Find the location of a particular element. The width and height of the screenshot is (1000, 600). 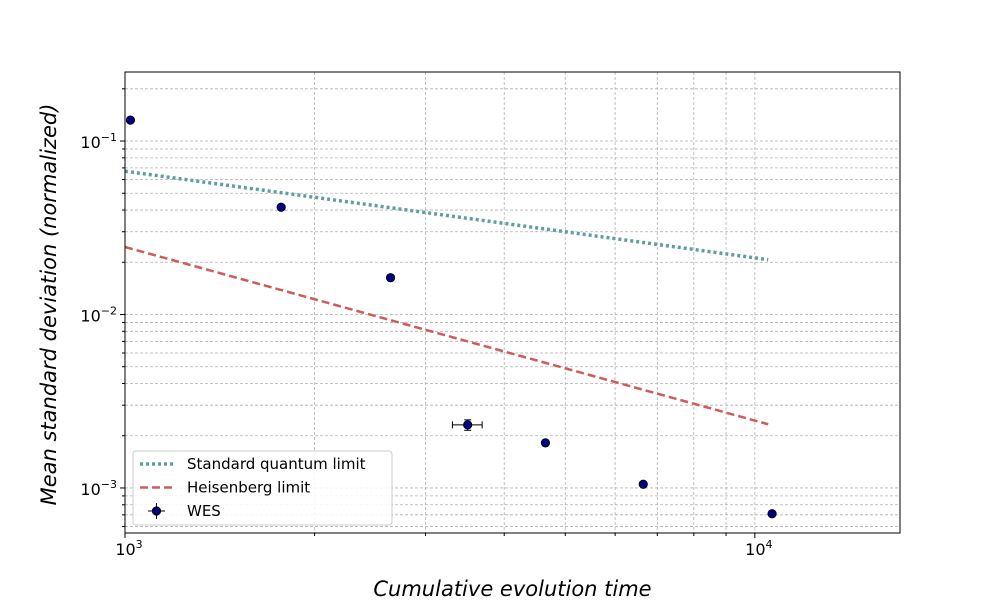

x-tick-label: 10³ is located at coordinates (128, 548).